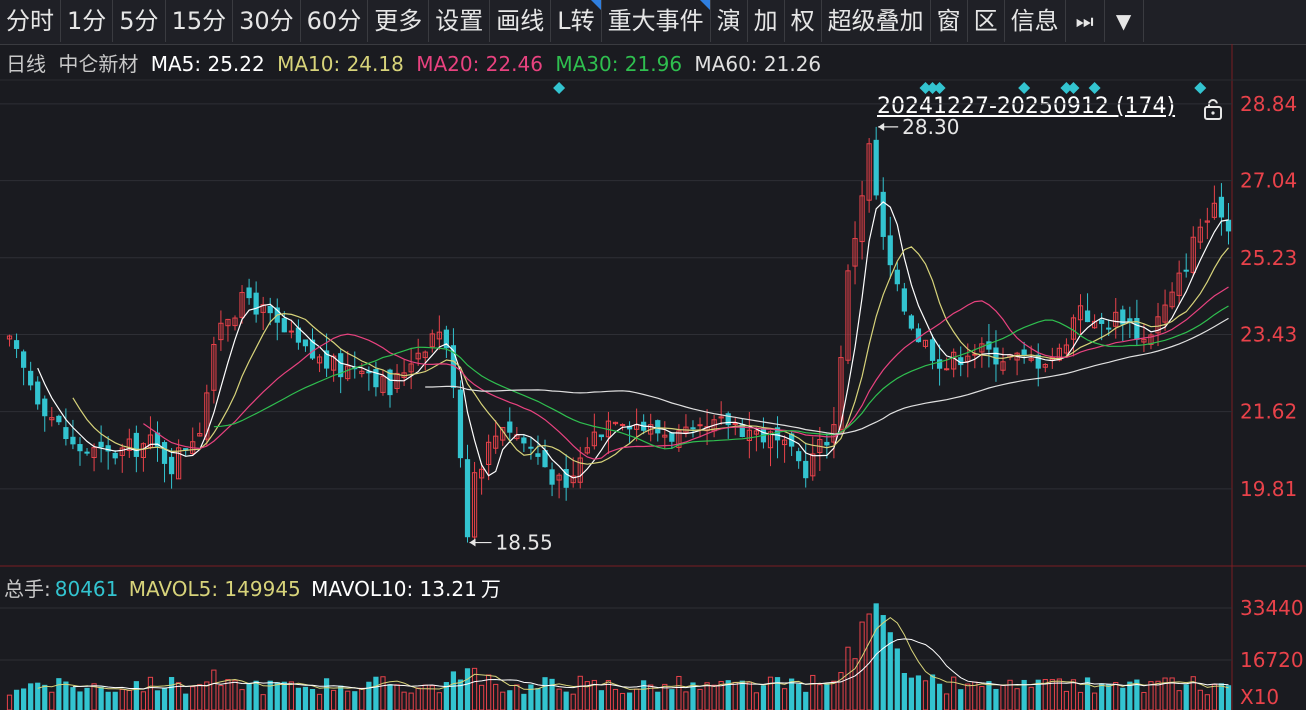 The height and width of the screenshot is (710, 1306). I want to click on toolbar-button-11: 演, so click(729, 21).